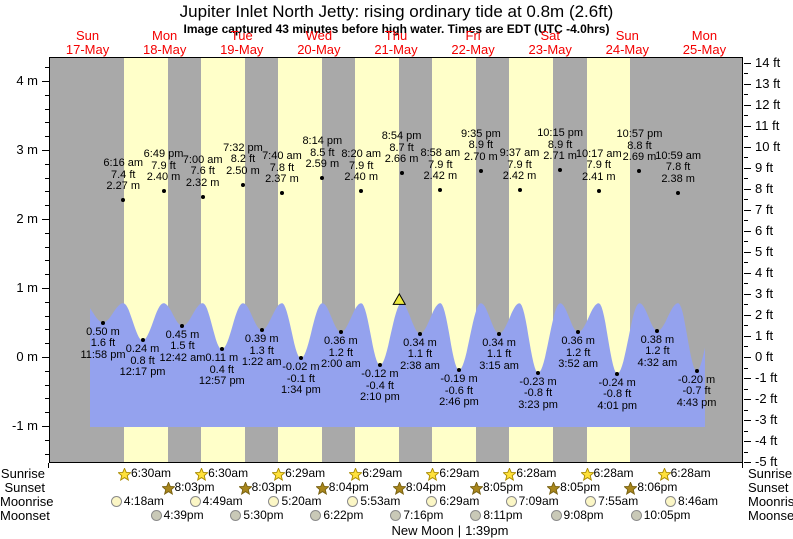 The image size is (793, 539). What do you see at coordinates (301, 501) in the screenshot?
I see `moonrise-time: 5:20am` at bounding box center [301, 501].